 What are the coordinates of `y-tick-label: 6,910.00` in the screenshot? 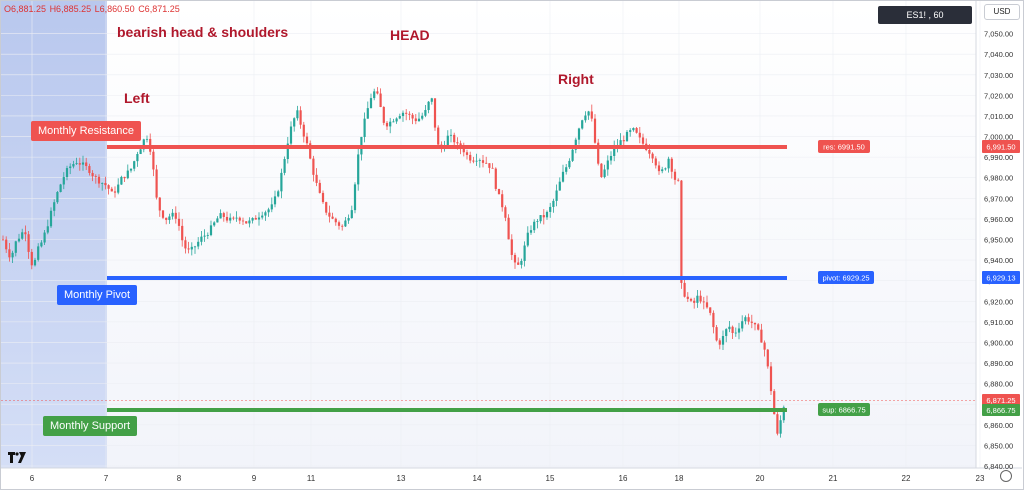 It's located at (998, 322).